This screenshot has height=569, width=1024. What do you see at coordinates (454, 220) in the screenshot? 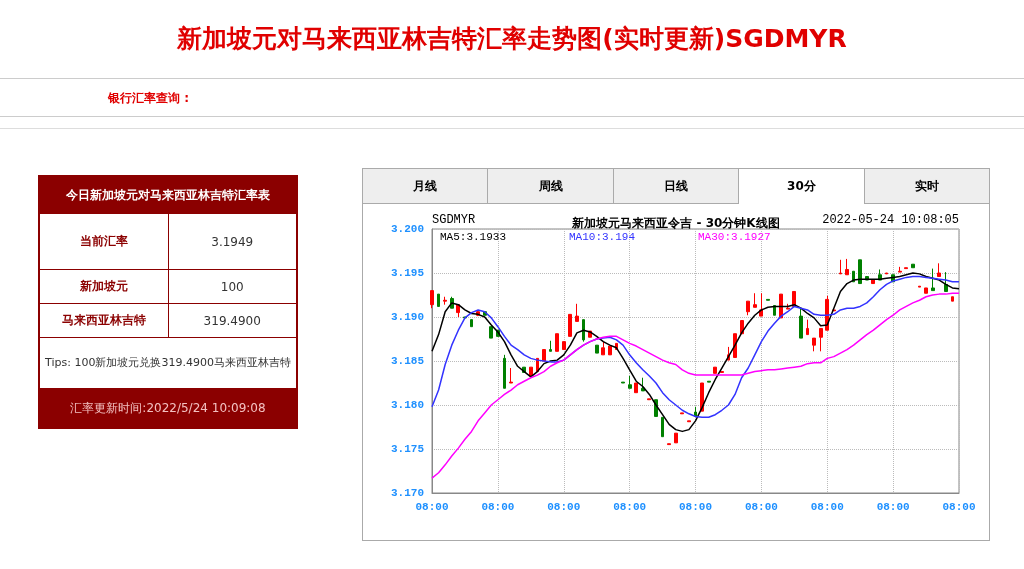
I see `text: SGDMYR` at bounding box center [454, 220].